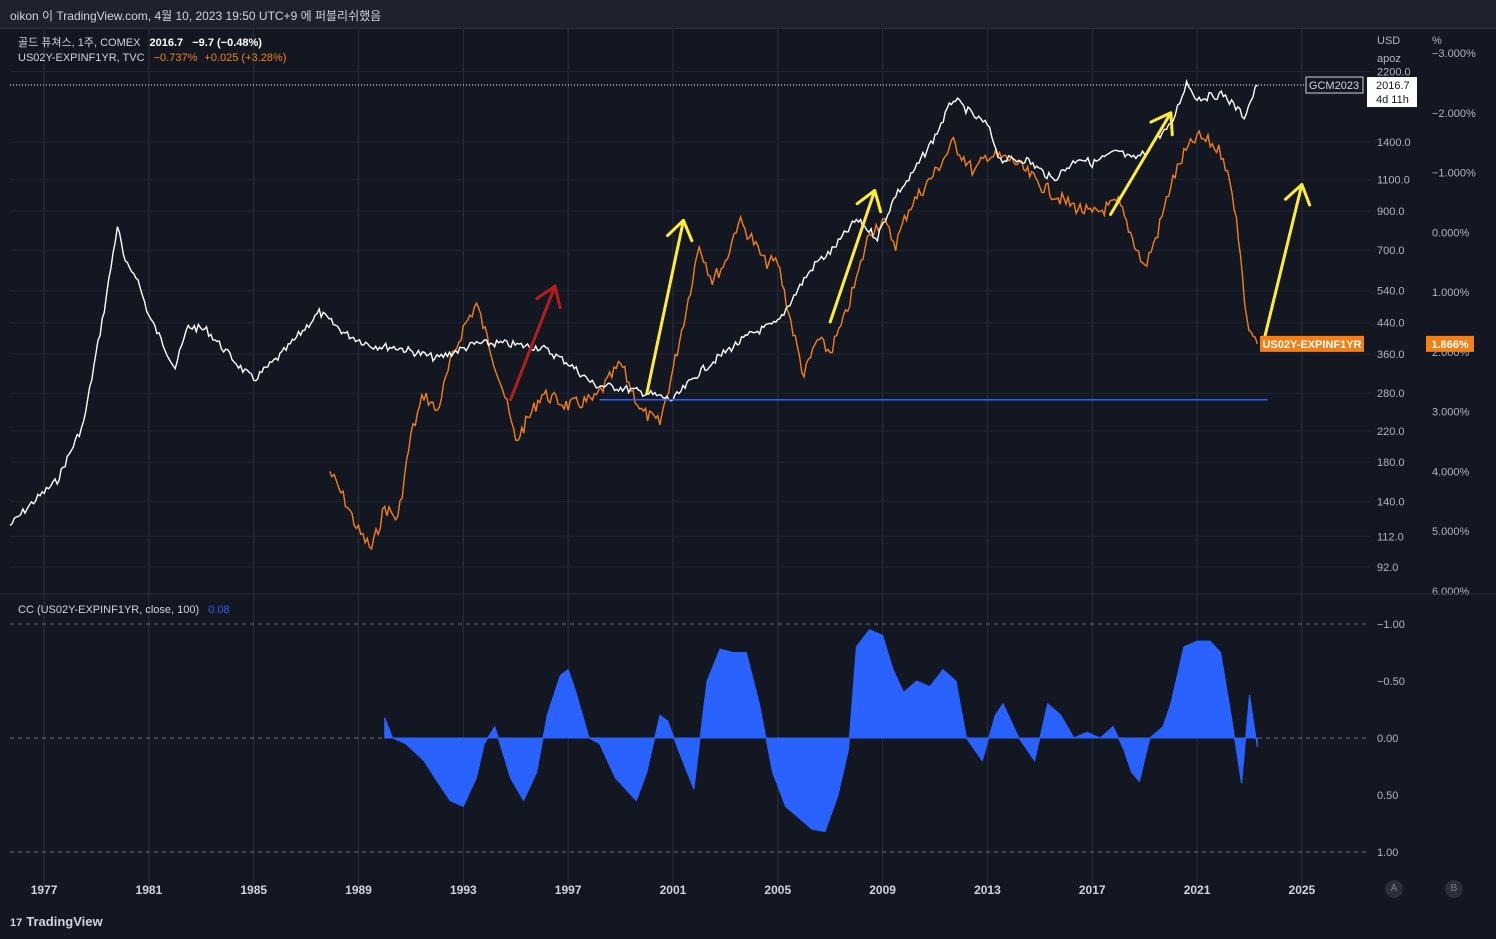  What do you see at coordinates (1391, 463) in the screenshot?
I see `left-axis-tick-label: 180.0` at bounding box center [1391, 463].